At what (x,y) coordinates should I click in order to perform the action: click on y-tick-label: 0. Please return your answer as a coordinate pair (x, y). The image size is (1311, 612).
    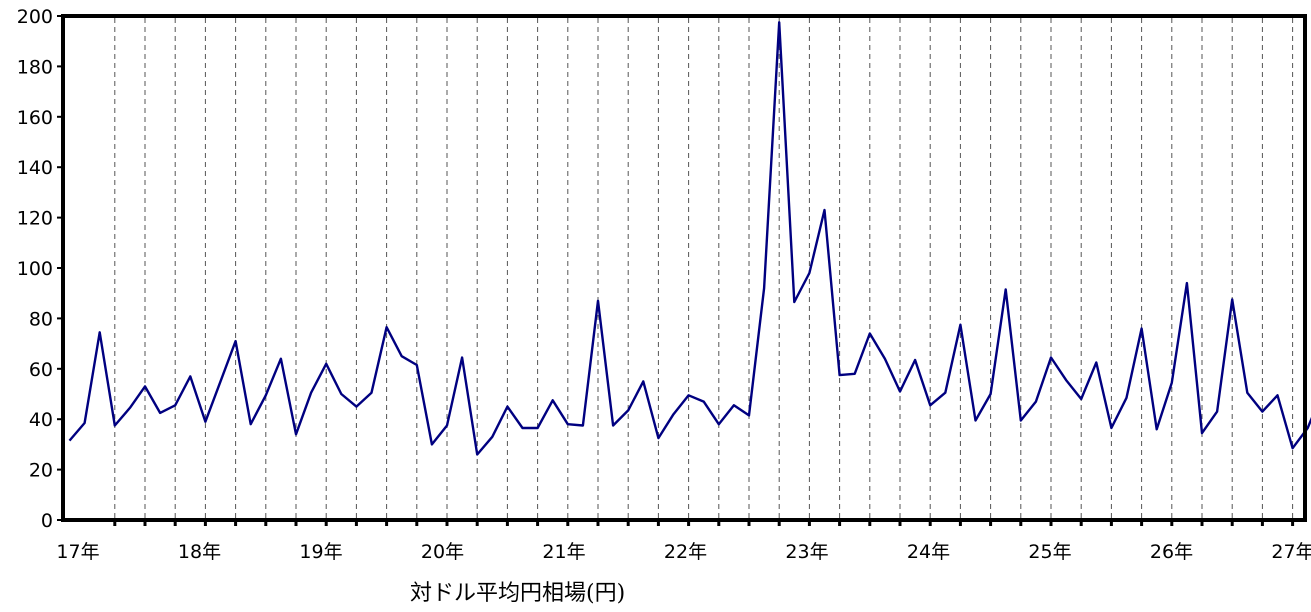
    Looking at the image, I should click on (47, 521).